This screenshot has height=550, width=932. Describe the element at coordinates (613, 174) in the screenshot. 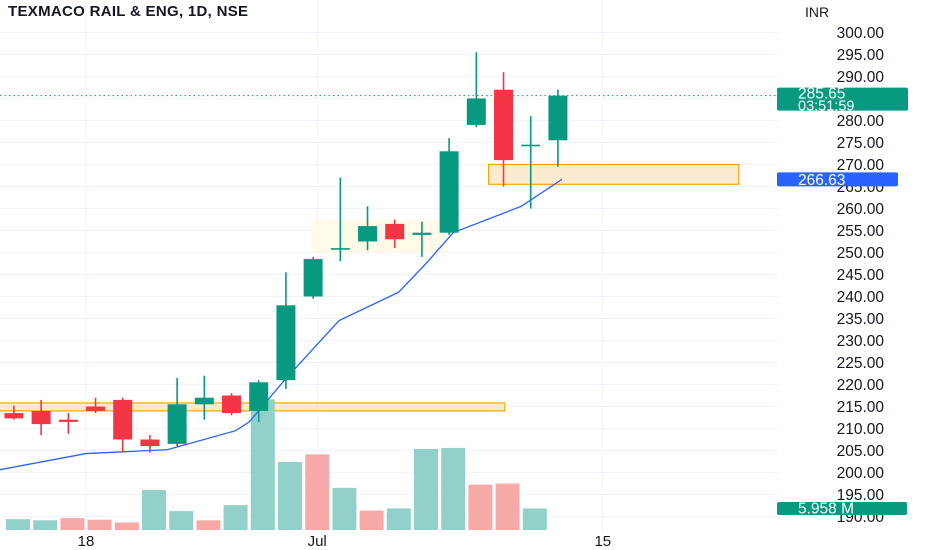

I see `support-zone` at that location.